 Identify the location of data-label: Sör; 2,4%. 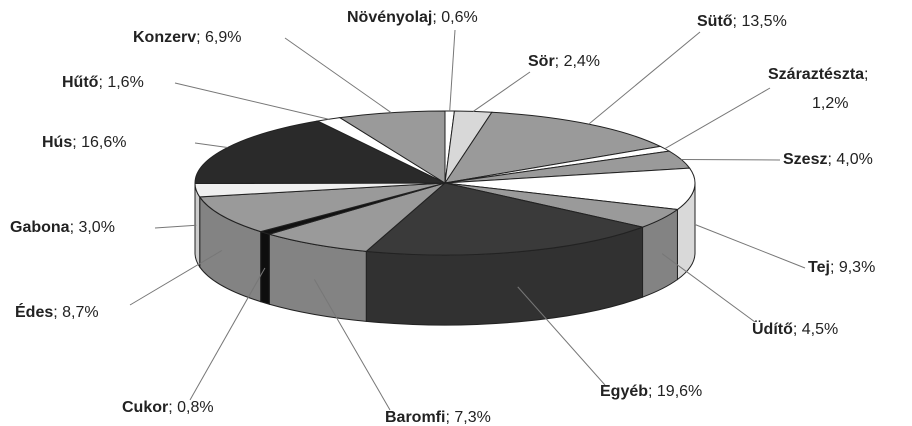
(564, 61).